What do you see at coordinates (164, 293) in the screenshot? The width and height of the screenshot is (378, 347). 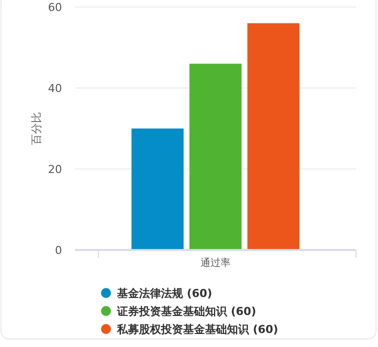 I see `legend-label: 基金法律法规 (60)` at bounding box center [164, 293].